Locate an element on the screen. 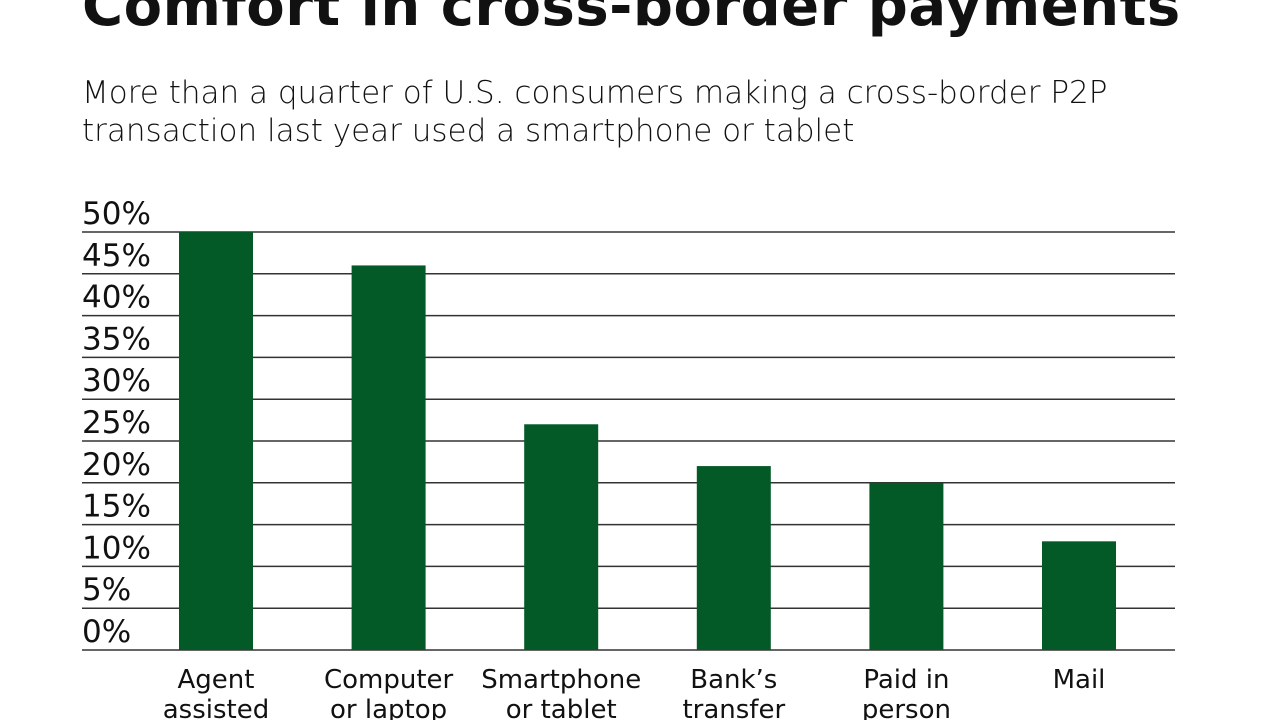 This screenshot has width=1280, height=720. x-category-label: transfer is located at coordinates (733, 707).